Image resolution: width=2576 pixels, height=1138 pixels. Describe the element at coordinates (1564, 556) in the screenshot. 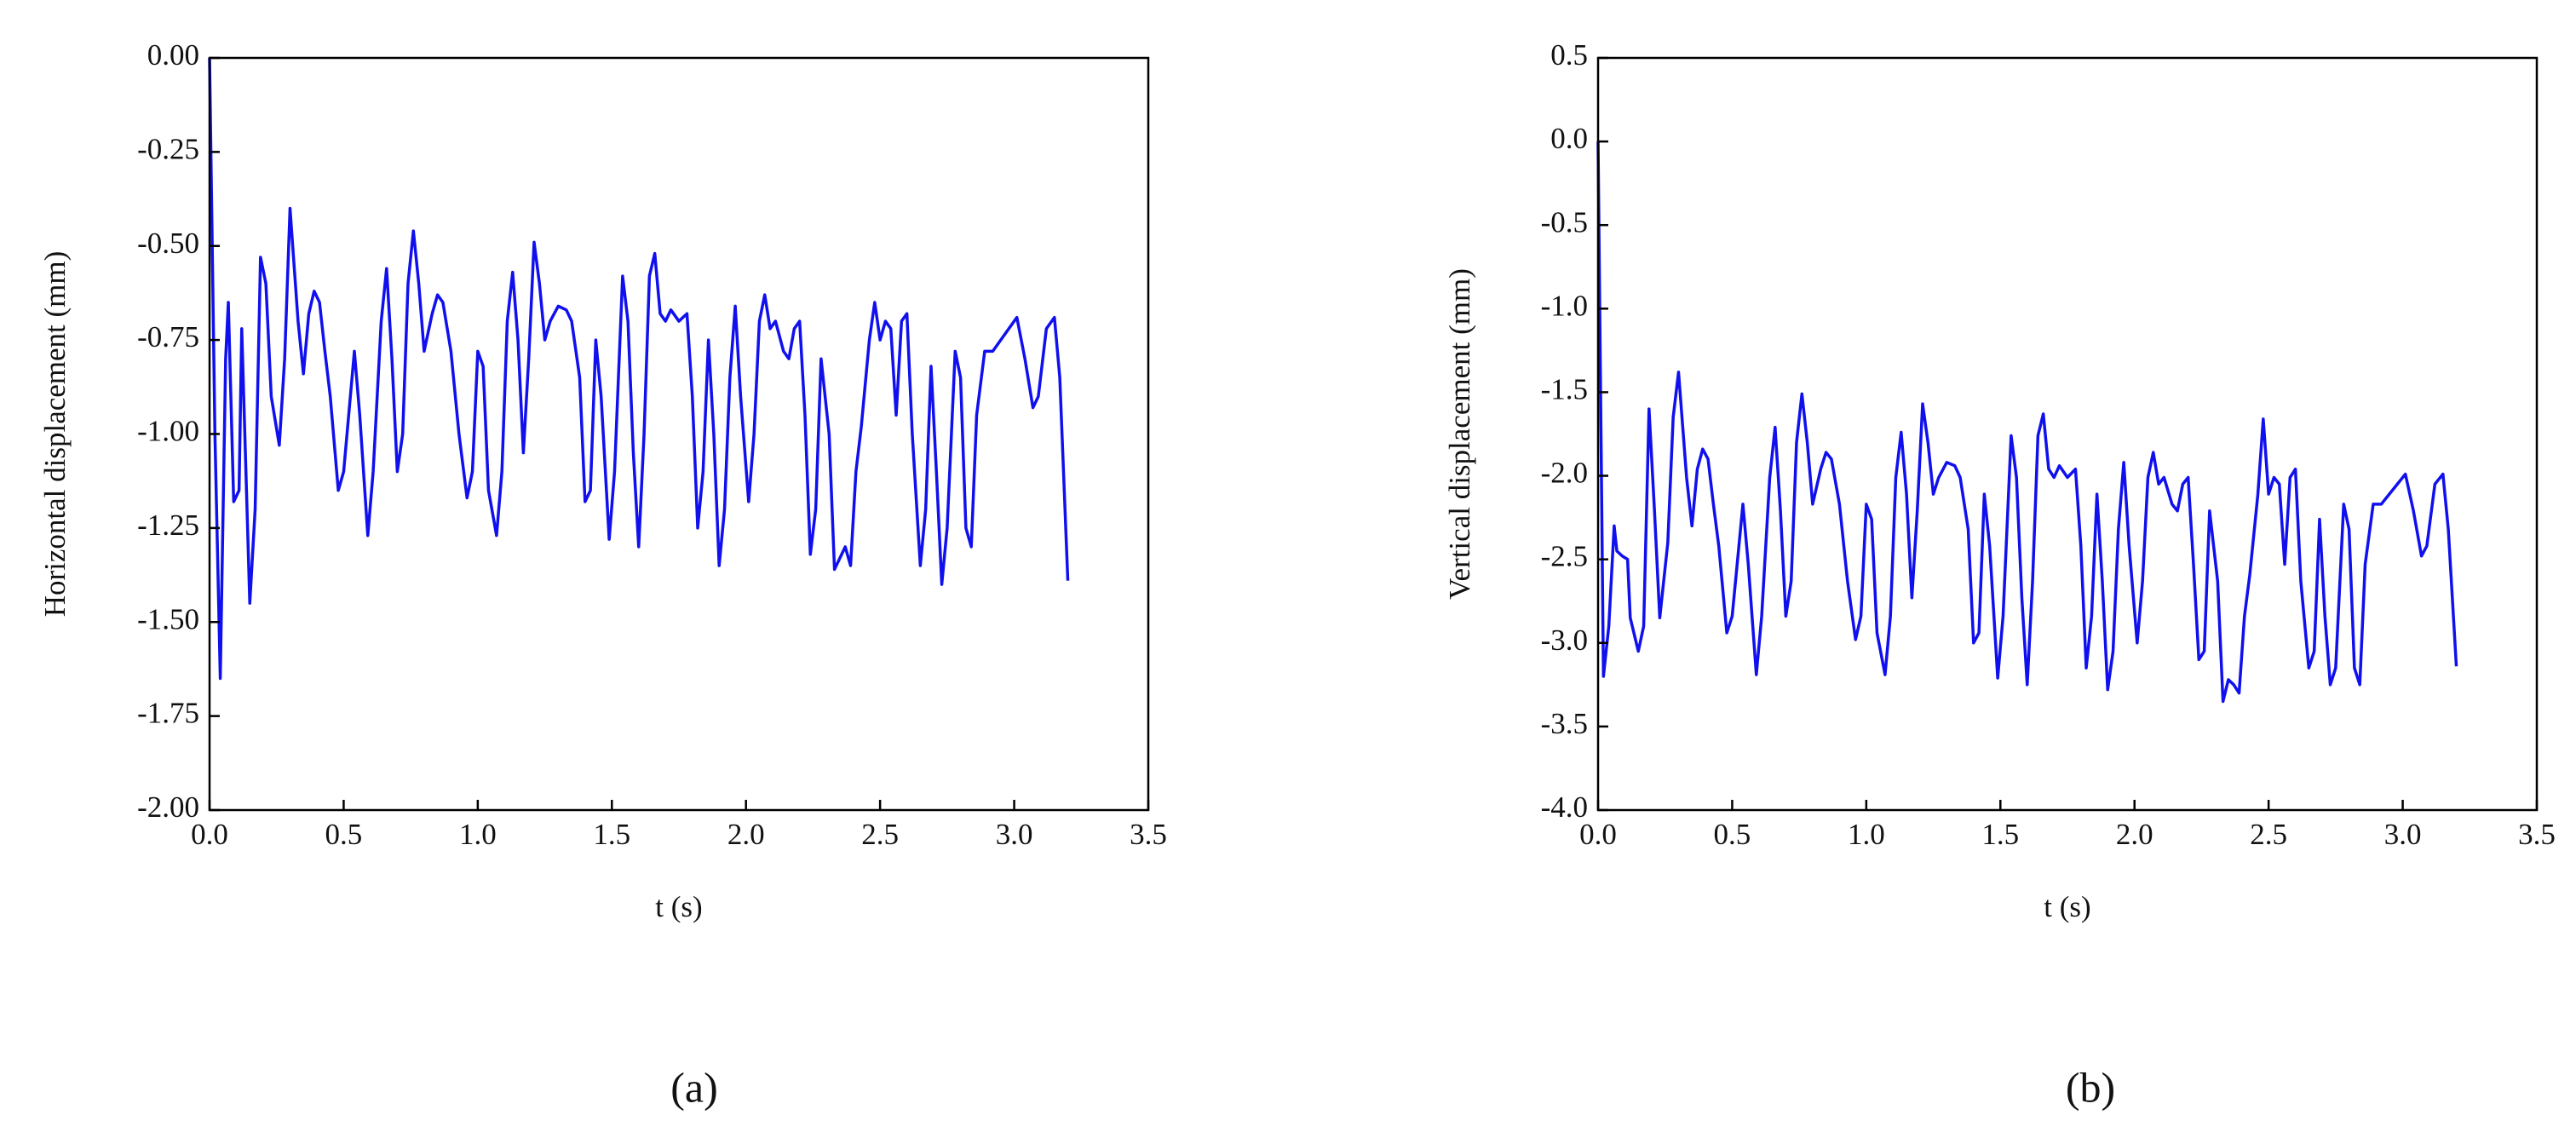

I see `y-tick-label: -2.5` at that location.